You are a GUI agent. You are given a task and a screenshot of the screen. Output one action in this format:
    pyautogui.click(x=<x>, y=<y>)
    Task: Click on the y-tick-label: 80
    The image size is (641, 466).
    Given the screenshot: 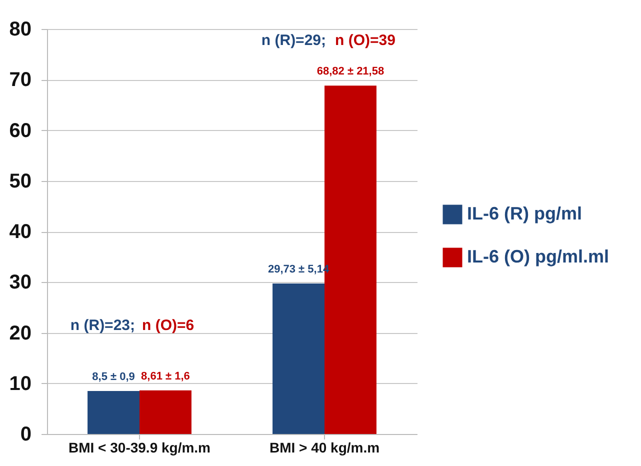 What is the action you would take?
    pyautogui.click(x=20, y=29)
    